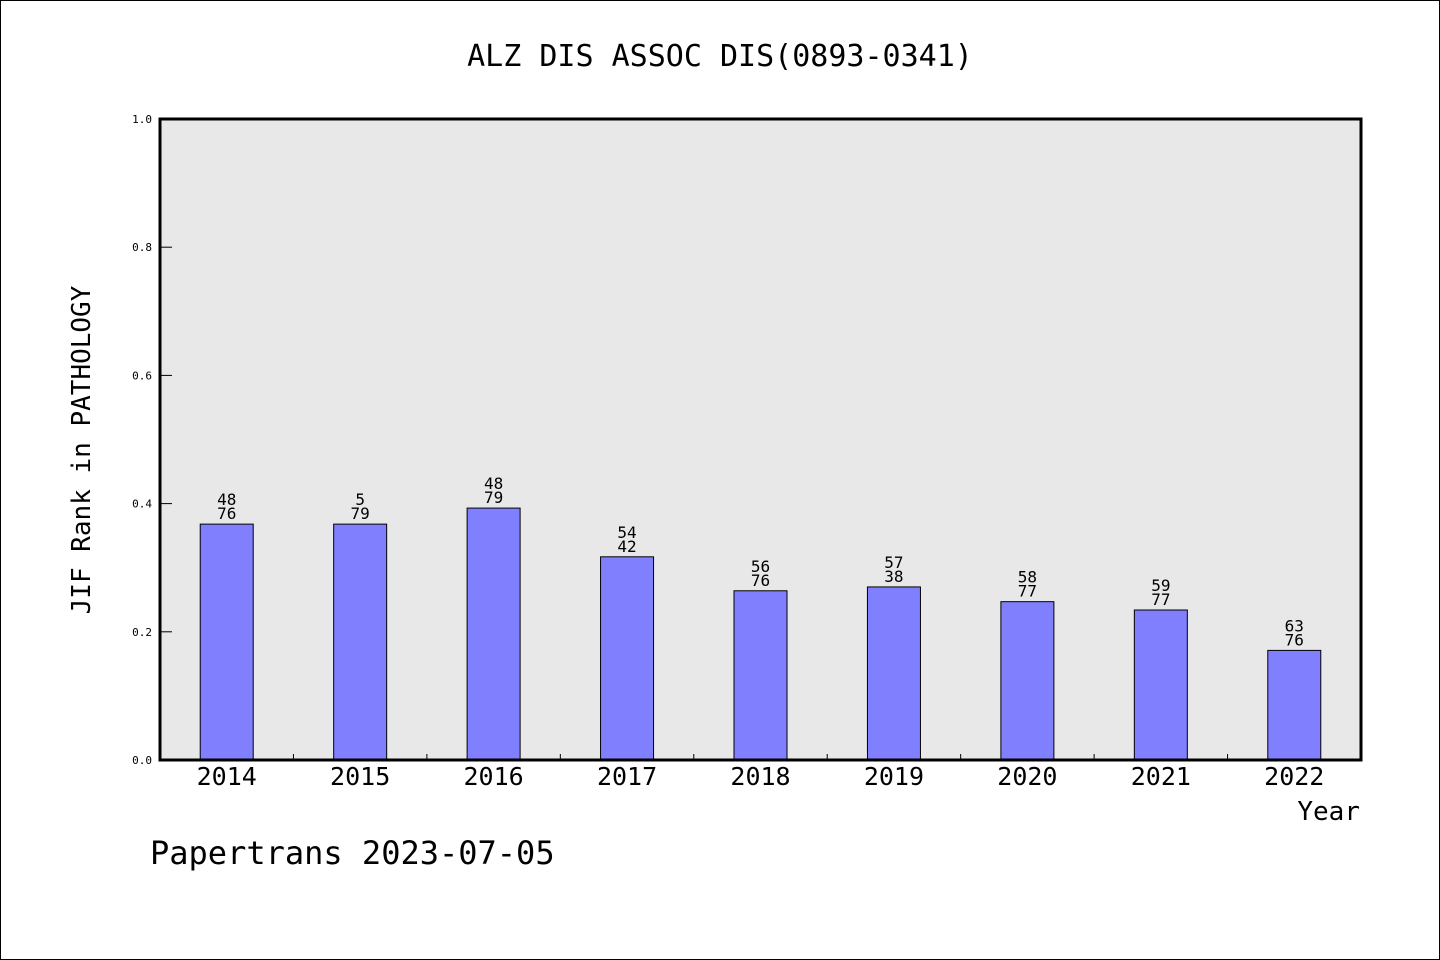 The height and width of the screenshot is (960, 1440). Describe the element at coordinates (226, 642) in the screenshot. I see `bar-2014` at that location.